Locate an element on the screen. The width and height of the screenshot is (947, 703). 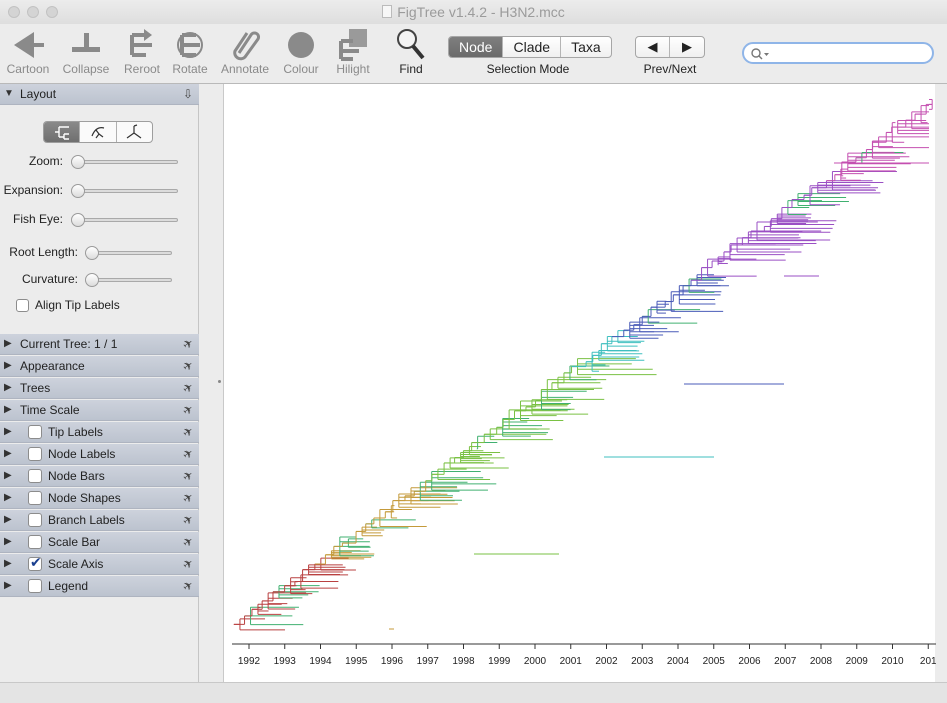
section-header-current-tree-1-1: ▶ Current Tree: 1 / 1 ✈ is located at coordinates (99, 344).